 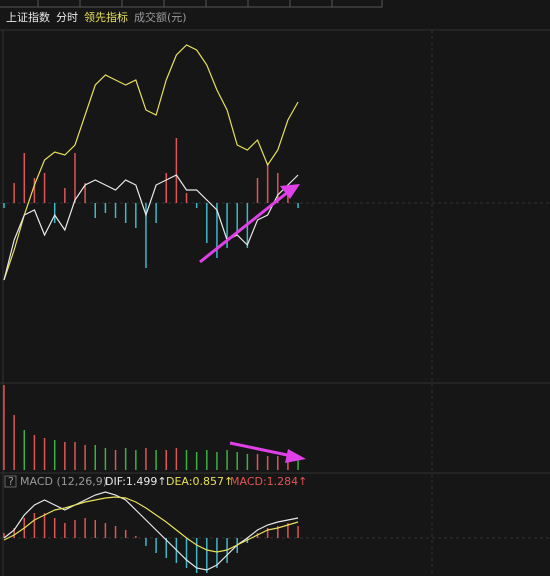 What do you see at coordinates (160, 17) in the screenshot?
I see `volume-label: 成交额(元)` at bounding box center [160, 17].